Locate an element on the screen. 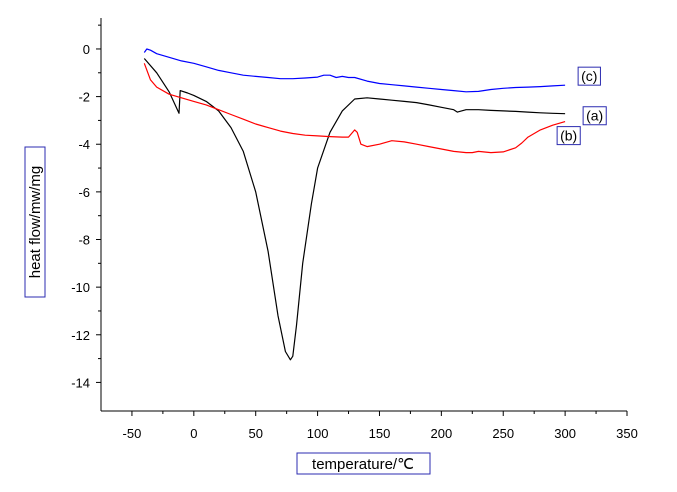 The image size is (677, 492). x-axis-title-box is located at coordinates (363, 463).